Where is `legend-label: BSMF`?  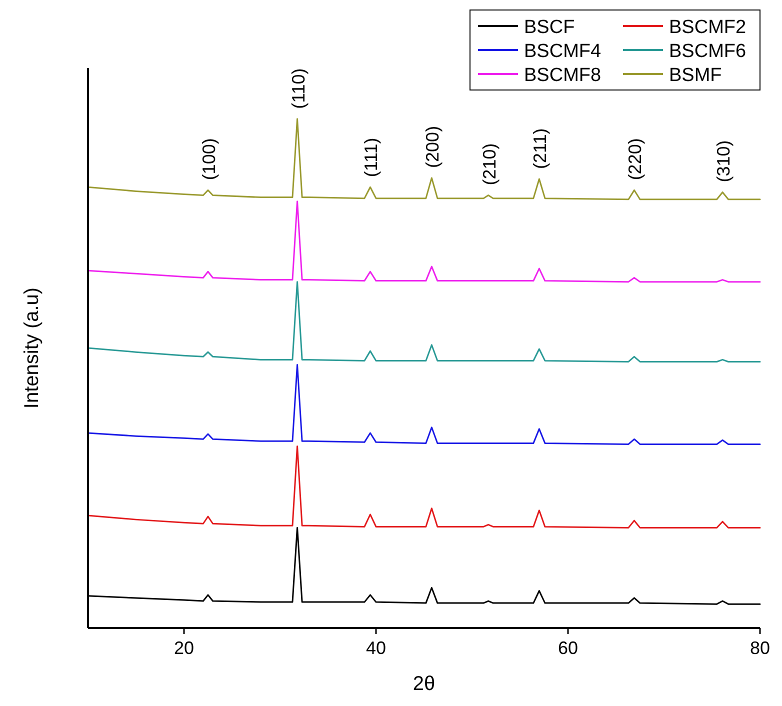 legend-label: BSMF is located at coordinates (695, 75).